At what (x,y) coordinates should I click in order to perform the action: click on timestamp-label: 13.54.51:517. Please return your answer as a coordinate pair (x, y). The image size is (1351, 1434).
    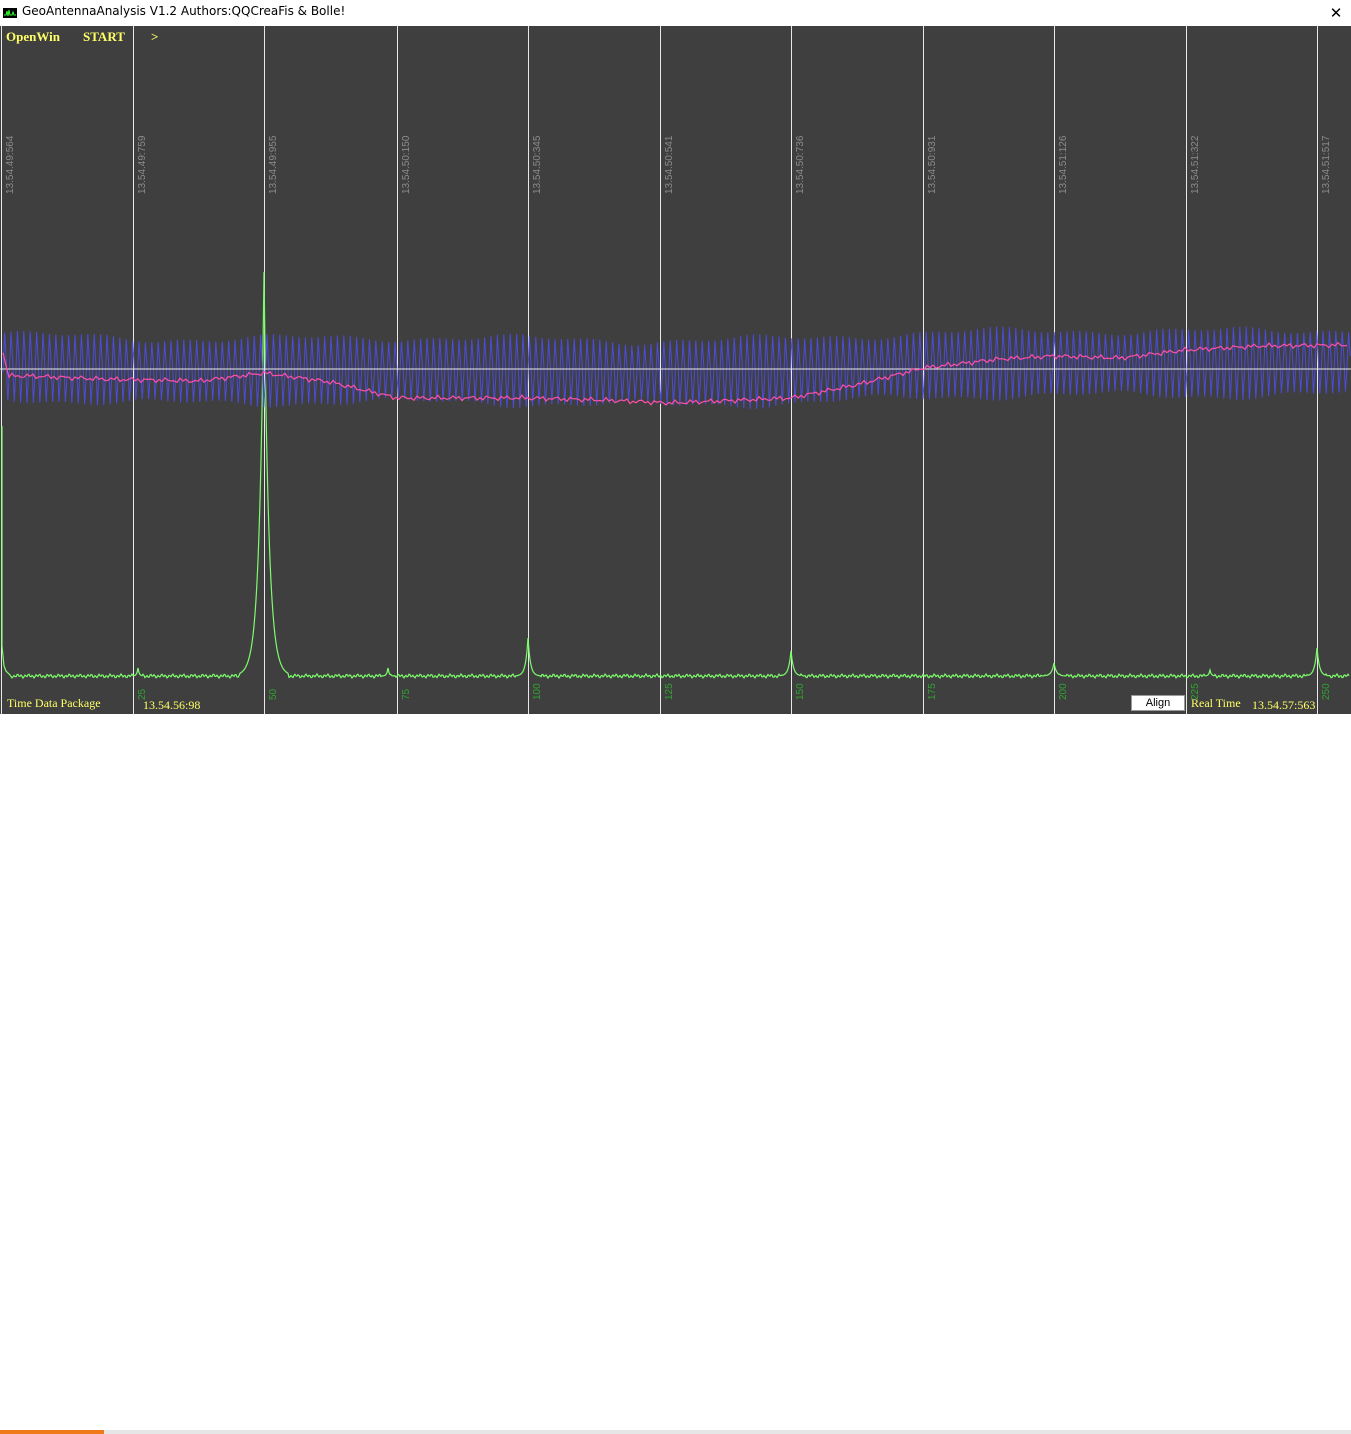
    Looking at the image, I should click on (1326, 164).